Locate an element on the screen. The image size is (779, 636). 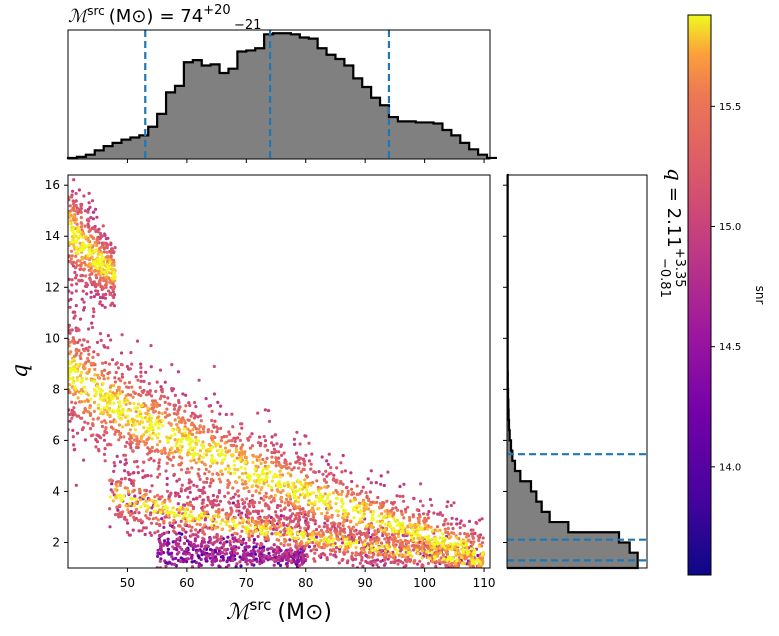
colorbar-tick-label: 14.0 is located at coordinates (730, 467).